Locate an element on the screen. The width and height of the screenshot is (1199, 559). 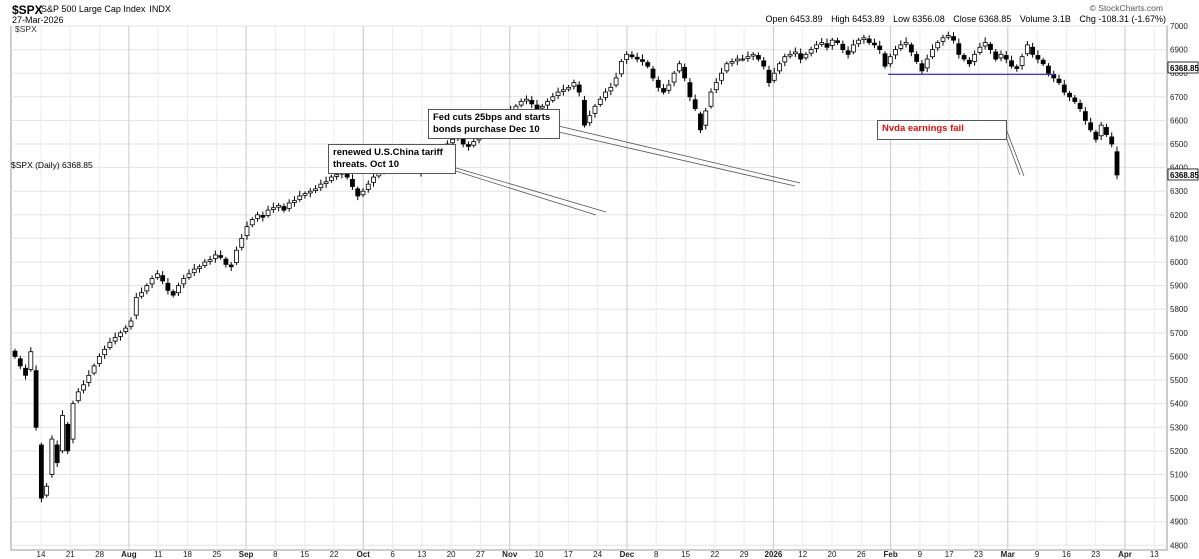
x-tick-label: 8 is located at coordinates (275, 554).